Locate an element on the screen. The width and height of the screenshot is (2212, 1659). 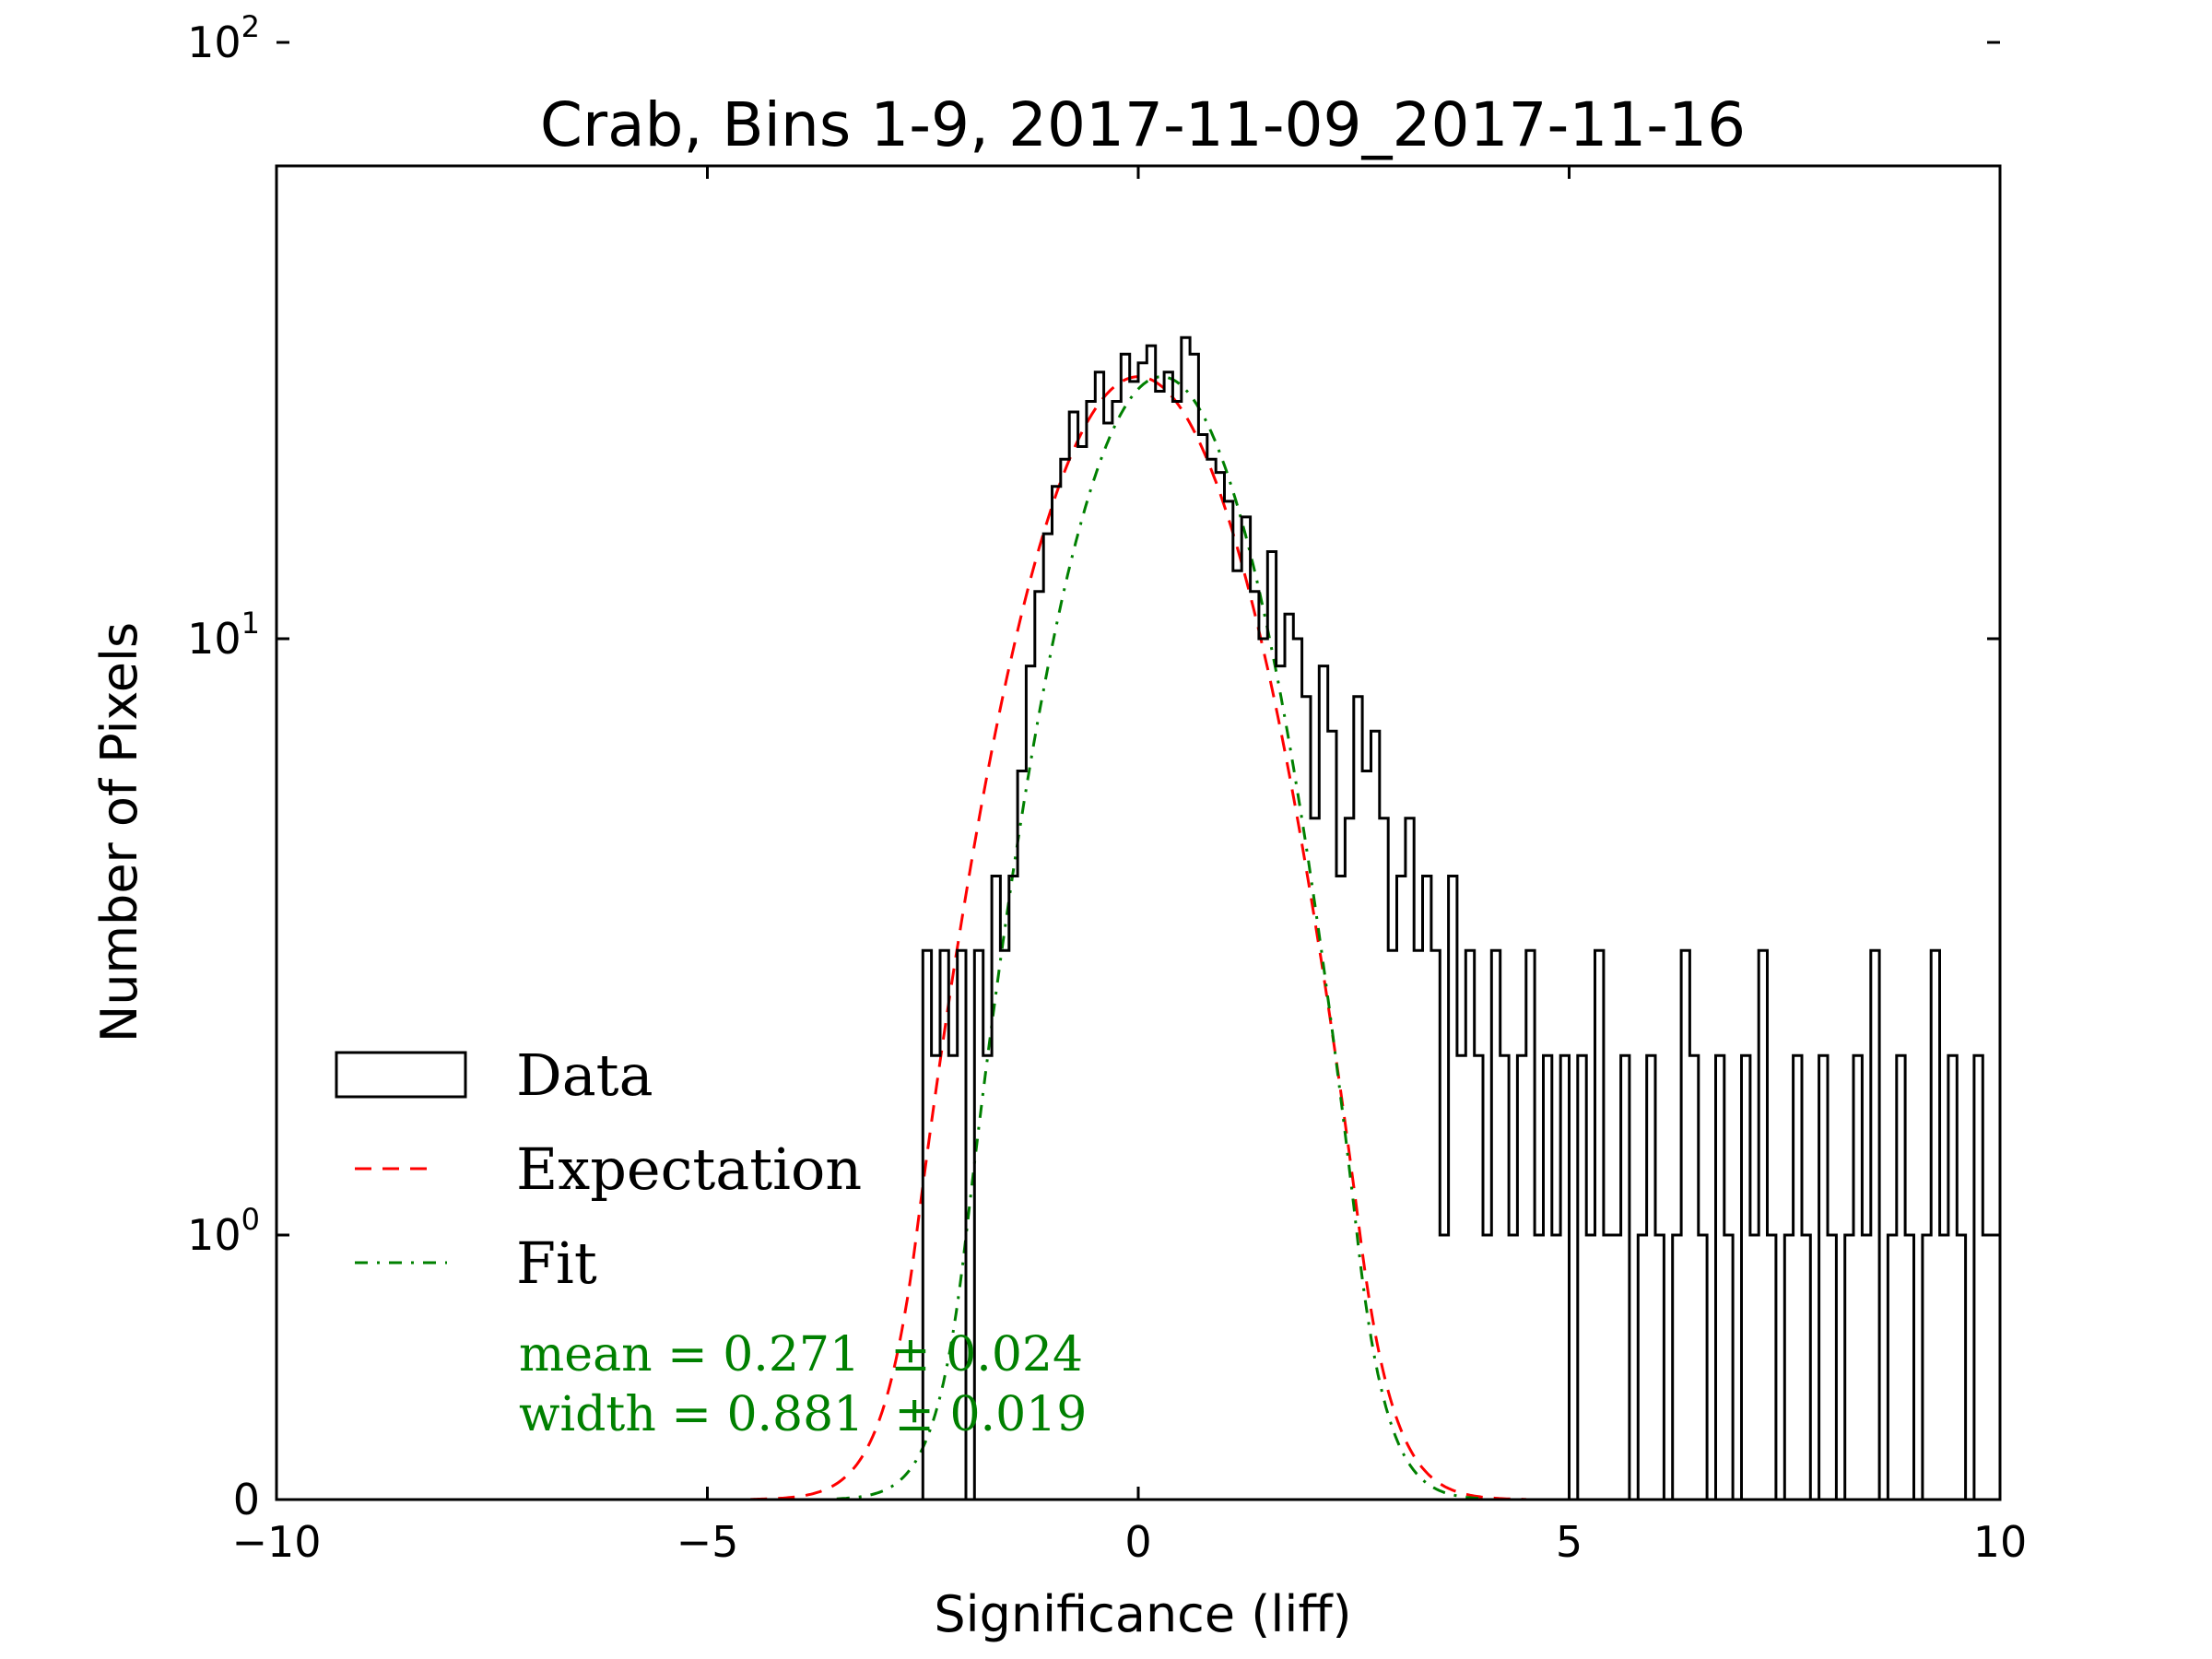
y-tick-label: 10⁰ is located at coordinates (223, 1231).